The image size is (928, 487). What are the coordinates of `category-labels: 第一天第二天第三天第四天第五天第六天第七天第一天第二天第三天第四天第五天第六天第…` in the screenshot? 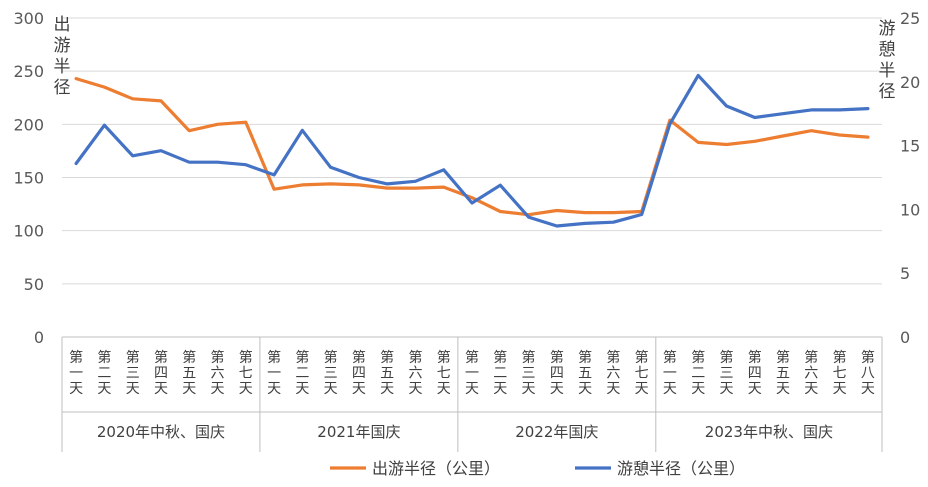 It's located at (472, 373).